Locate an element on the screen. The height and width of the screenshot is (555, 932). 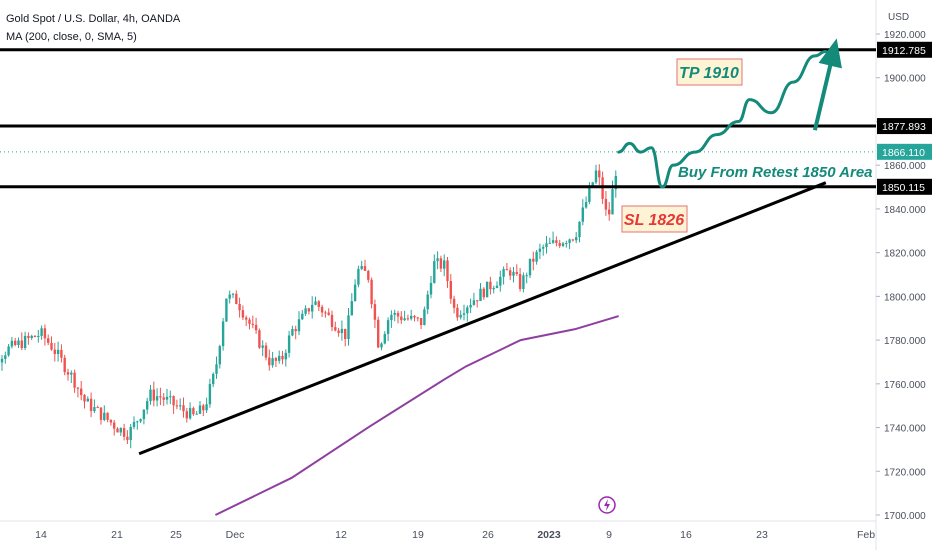
price-tick-label: 1700.000 is located at coordinates (905, 516).